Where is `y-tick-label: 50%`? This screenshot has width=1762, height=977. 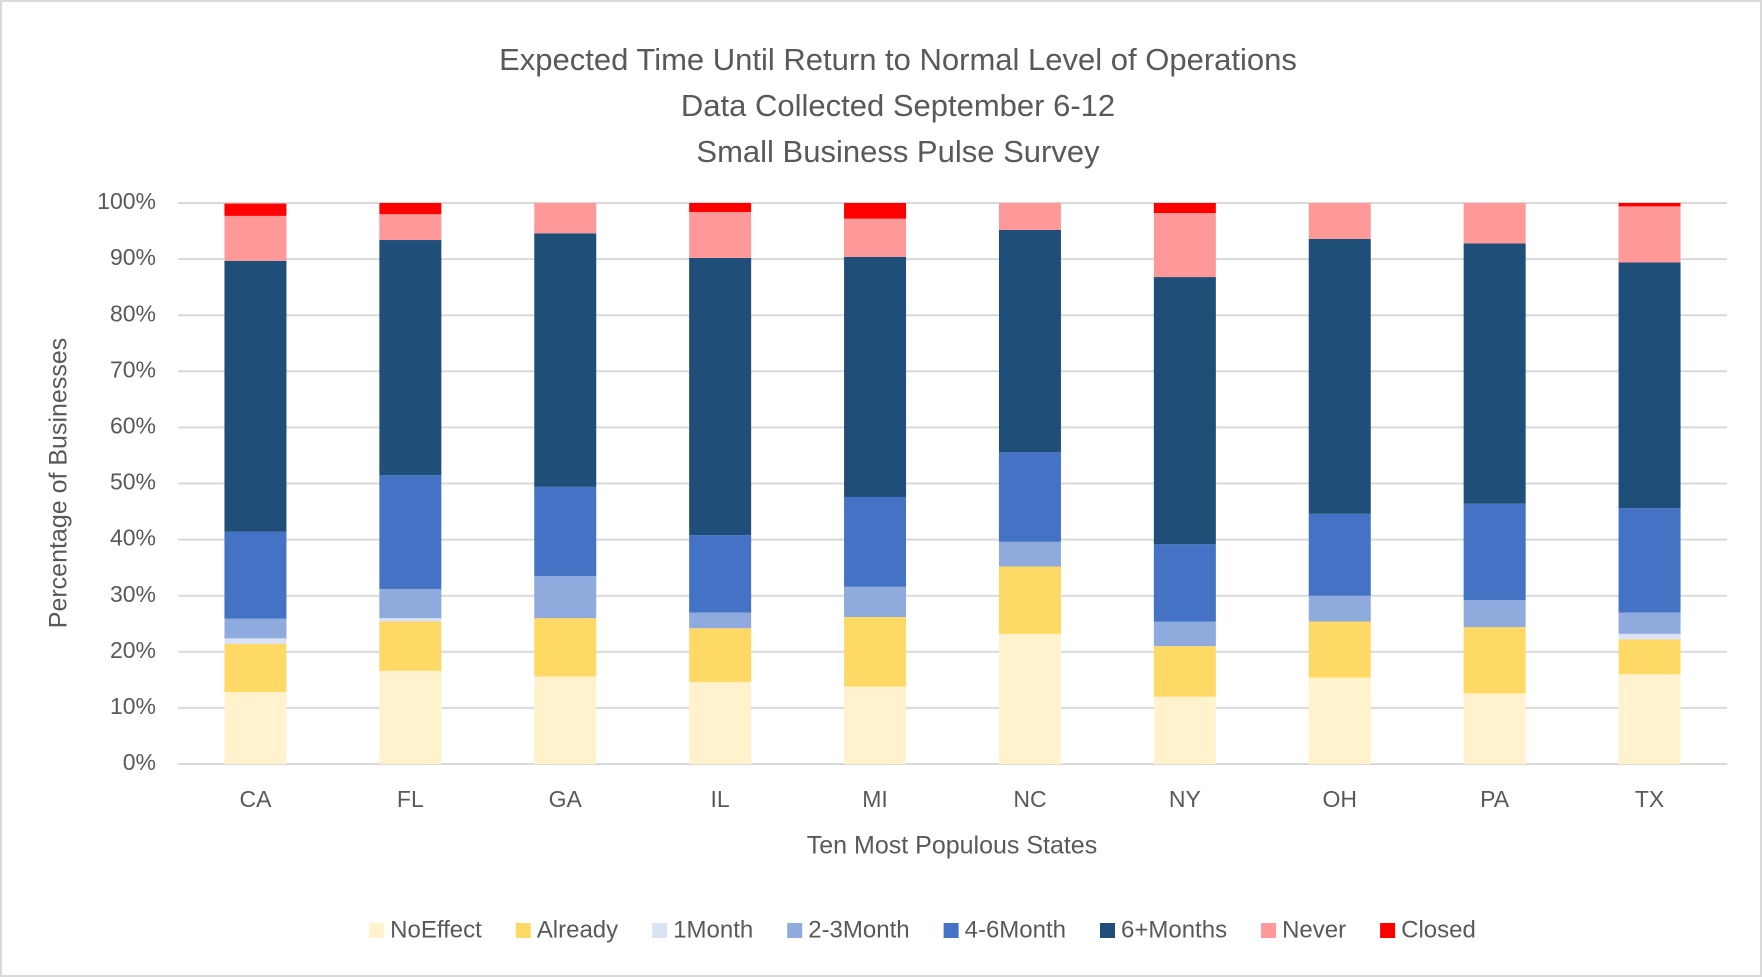
y-tick-label: 50% is located at coordinates (133, 482).